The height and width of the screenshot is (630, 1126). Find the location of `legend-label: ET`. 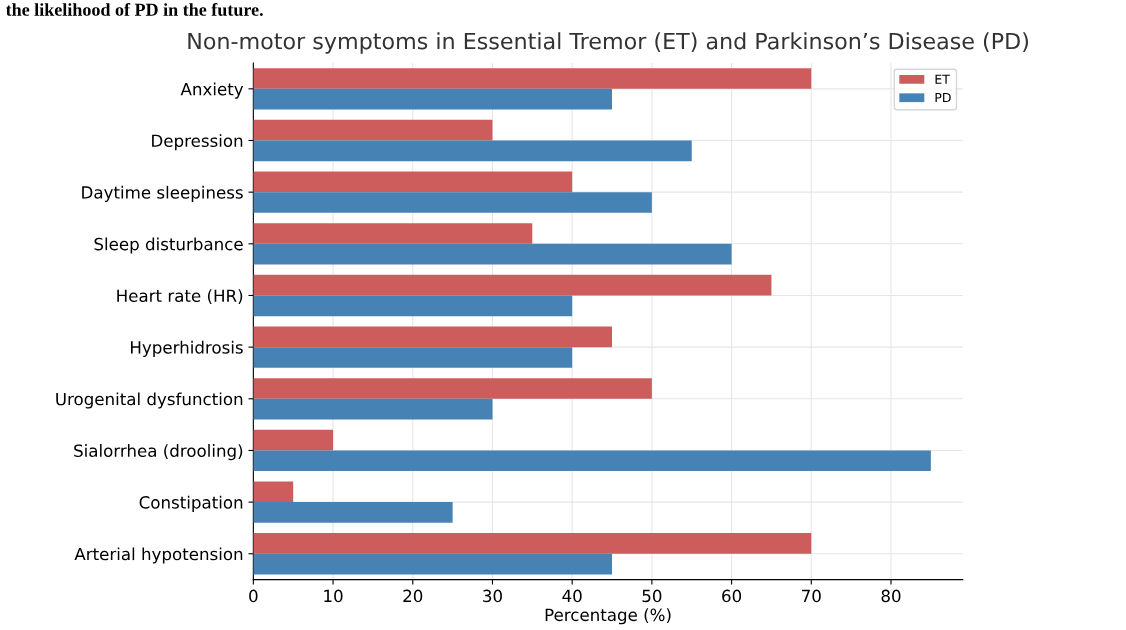

legend-label: ET is located at coordinates (942, 79).